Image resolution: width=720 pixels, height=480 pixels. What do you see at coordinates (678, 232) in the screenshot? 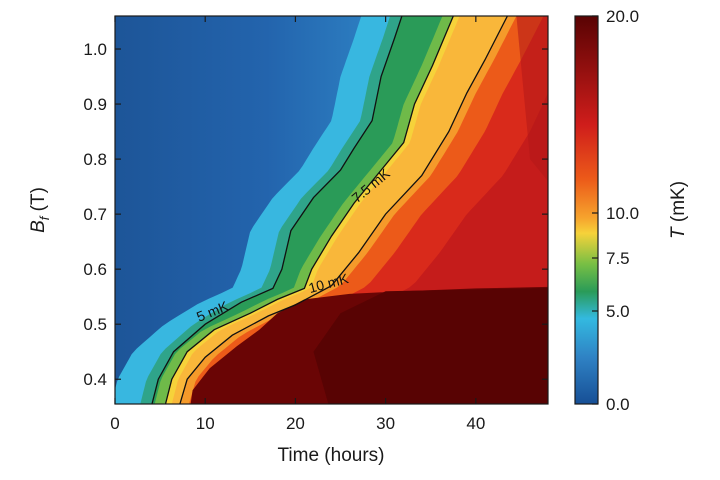
I see `colorbar-label-symbol: T` at bounding box center [678, 232].